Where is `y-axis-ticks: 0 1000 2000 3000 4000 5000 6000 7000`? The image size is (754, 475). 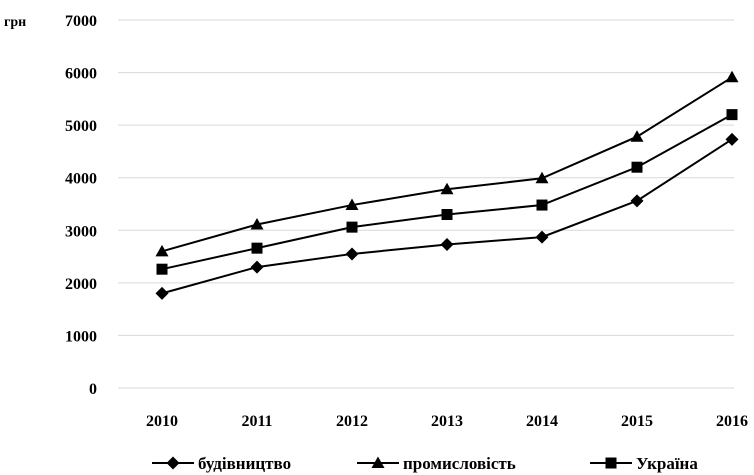
y-axis-ticks: 0 1000 2000 3000 4000 5000 6000 7000 is located at coordinates (81, 205).